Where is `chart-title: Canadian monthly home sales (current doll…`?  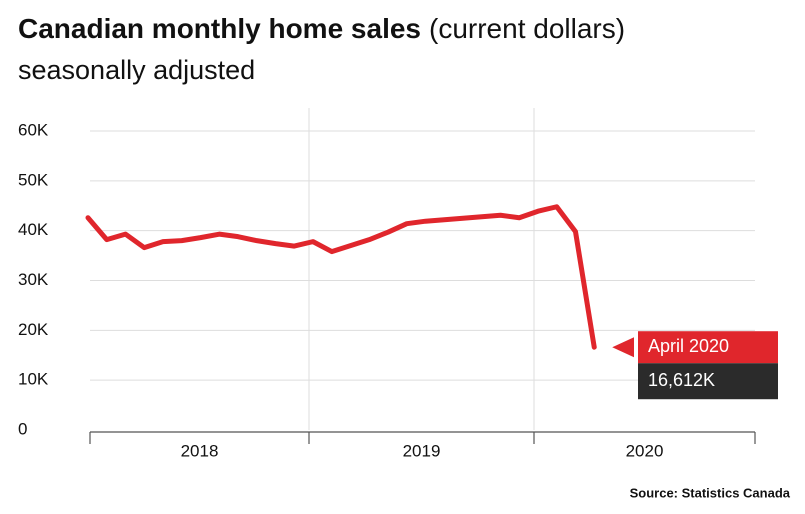
chart-title: Canadian monthly home sales (current doll… is located at coordinates (321, 28).